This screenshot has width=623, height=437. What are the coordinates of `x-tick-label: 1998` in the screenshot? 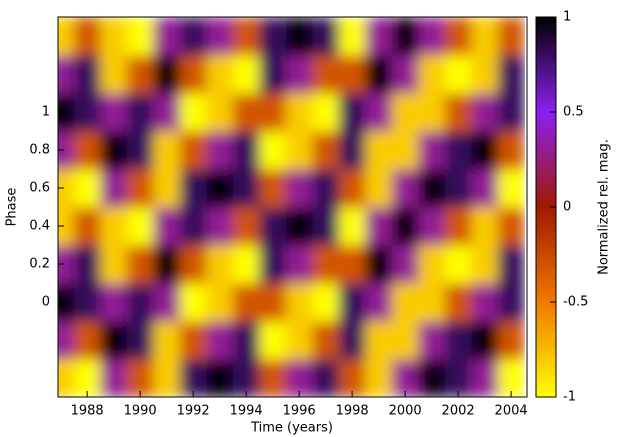 It's located at (352, 411).